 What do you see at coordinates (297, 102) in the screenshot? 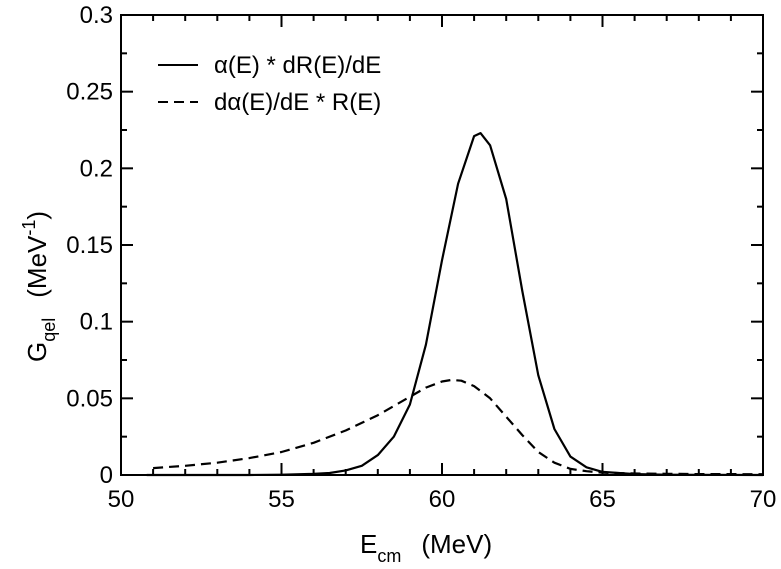
I see `legend-label-dashed: dα(E)/dE * R(E)` at bounding box center [297, 102].